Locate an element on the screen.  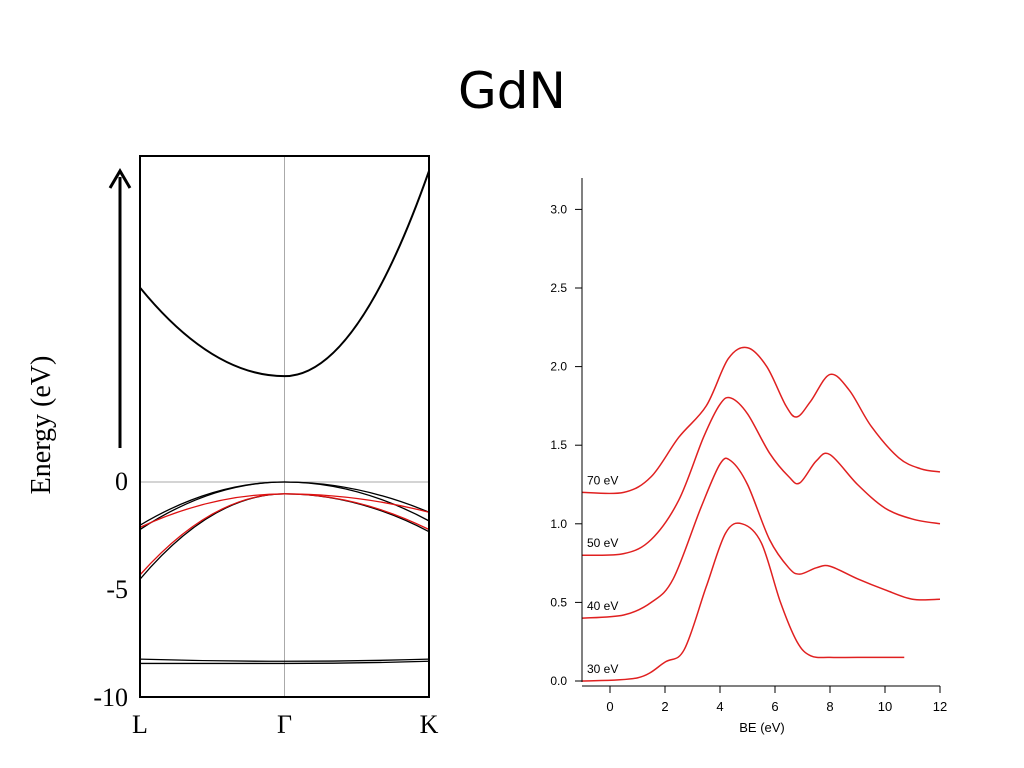
right-y-tick-label: 0.5 is located at coordinates (558, 602).